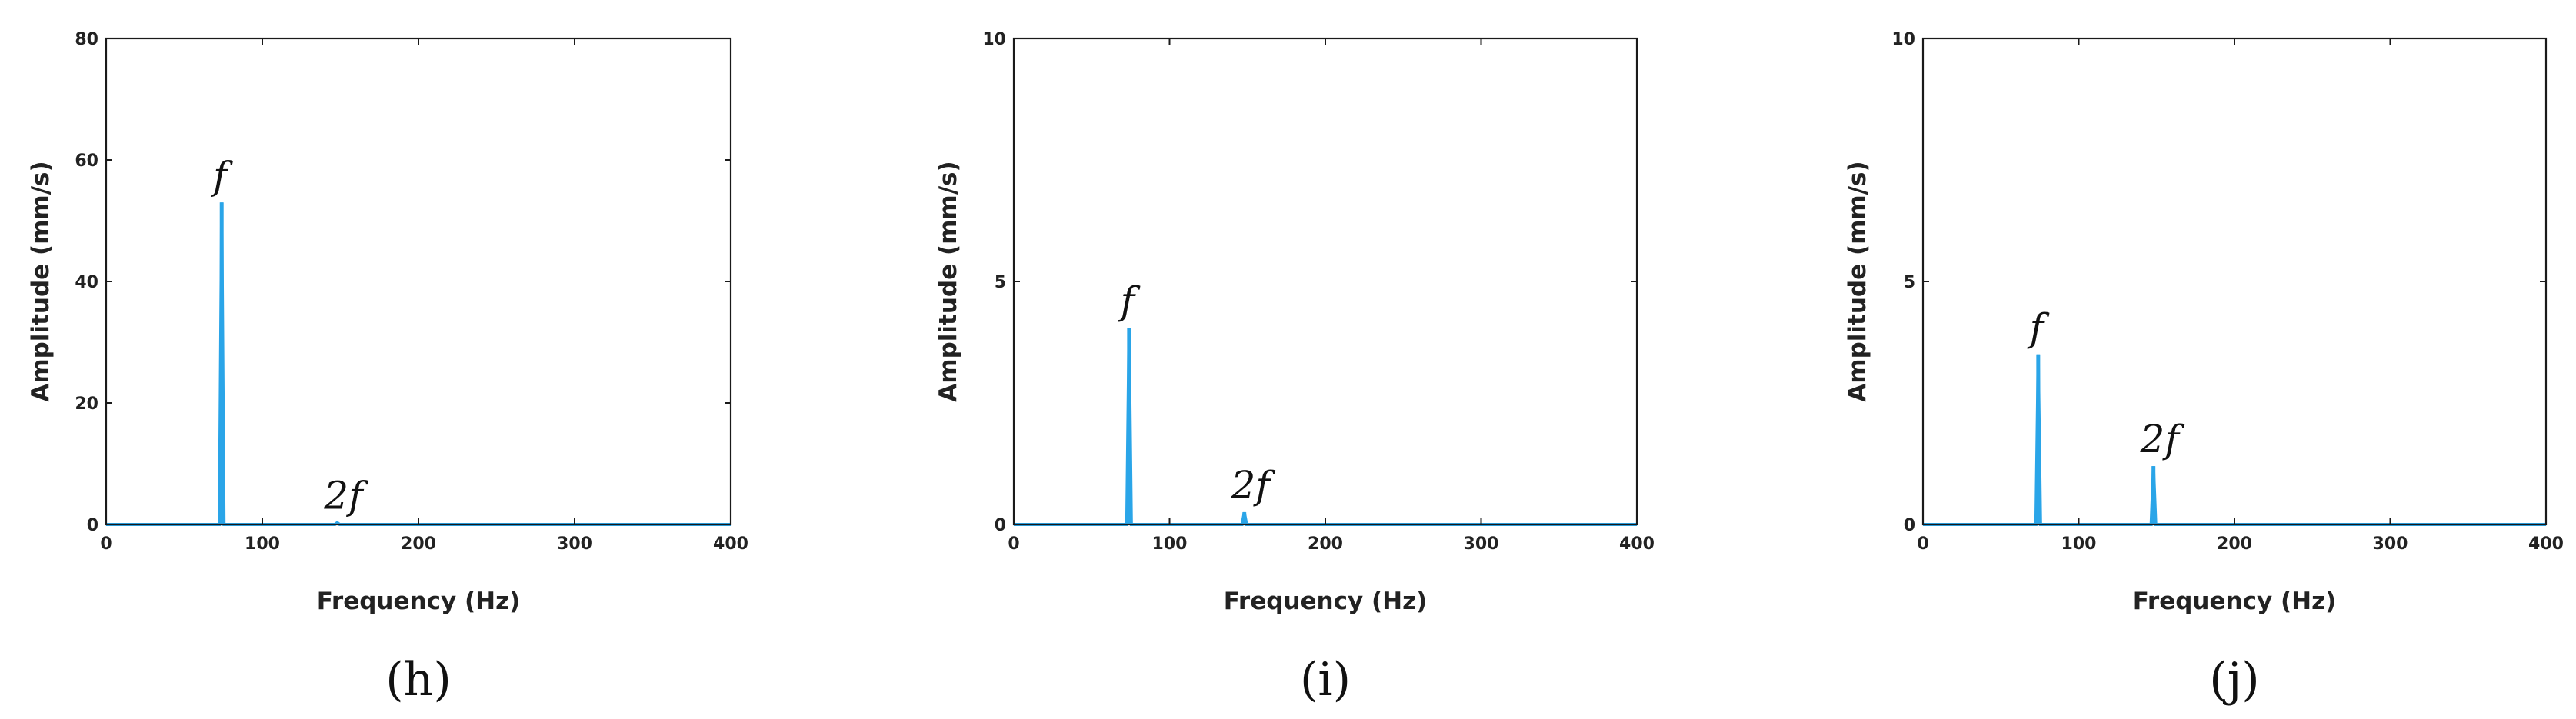  I want to click on panel-caption: (i), so click(1325, 680).